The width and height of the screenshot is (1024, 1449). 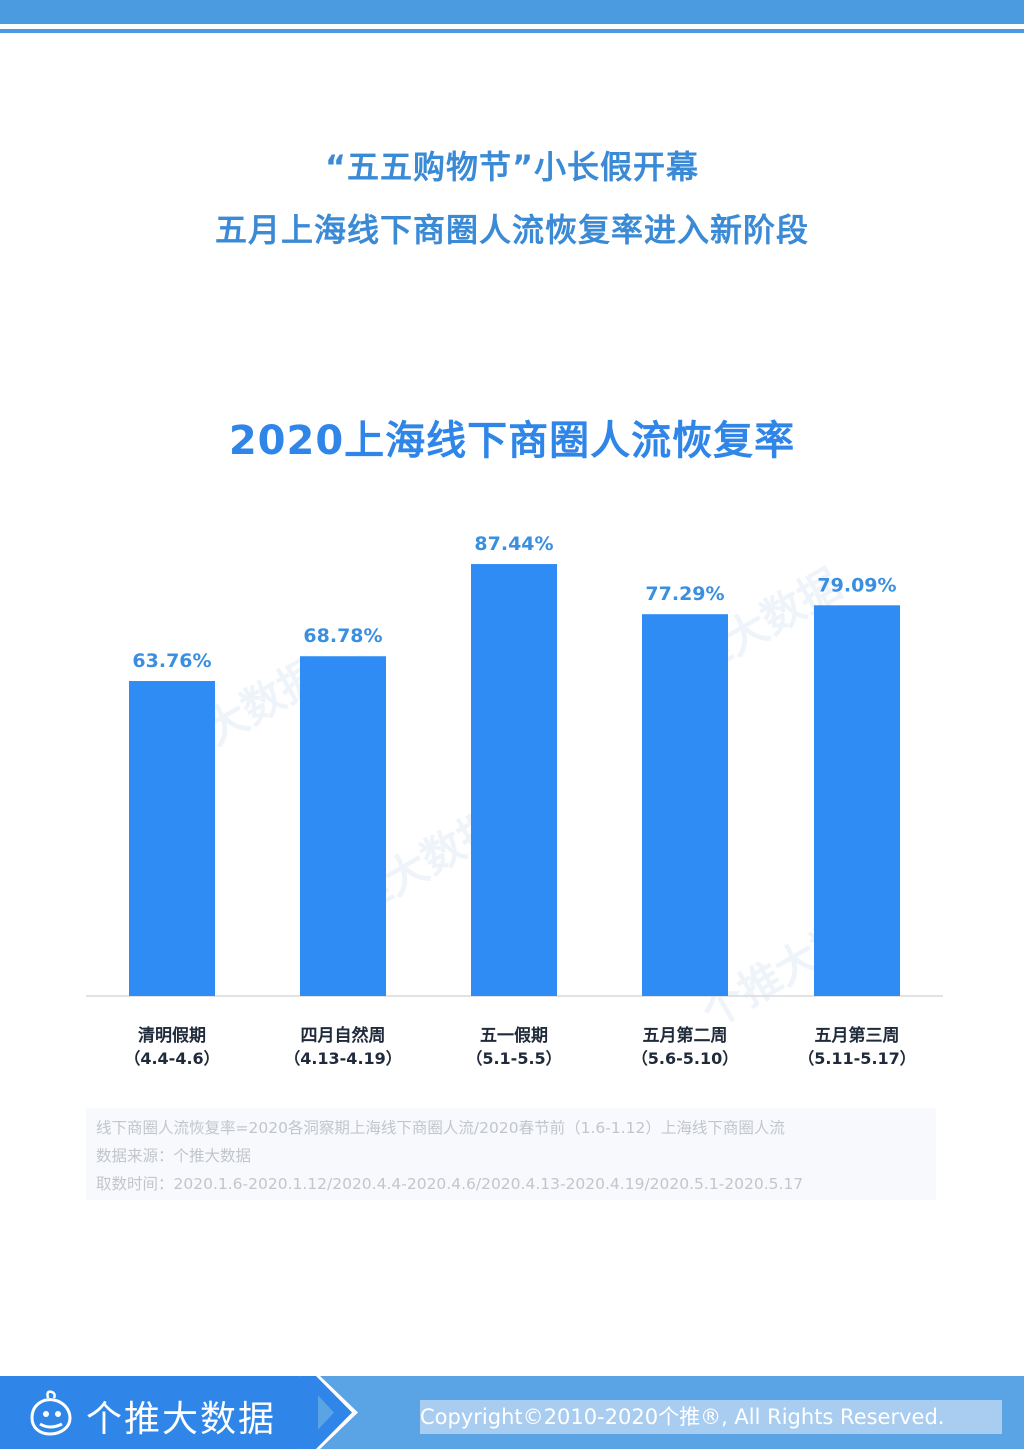 What do you see at coordinates (514, 1035) in the screenshot?
I see `x-tick-label: 五一假期` at bounding box center [514, 1035].